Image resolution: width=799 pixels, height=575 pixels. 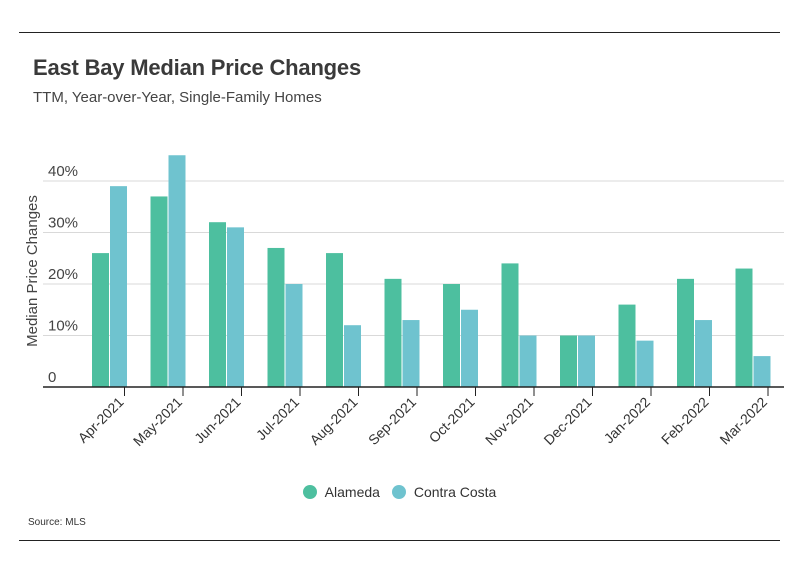 I want to click on bottom-rule, so click(x=399, y=540).